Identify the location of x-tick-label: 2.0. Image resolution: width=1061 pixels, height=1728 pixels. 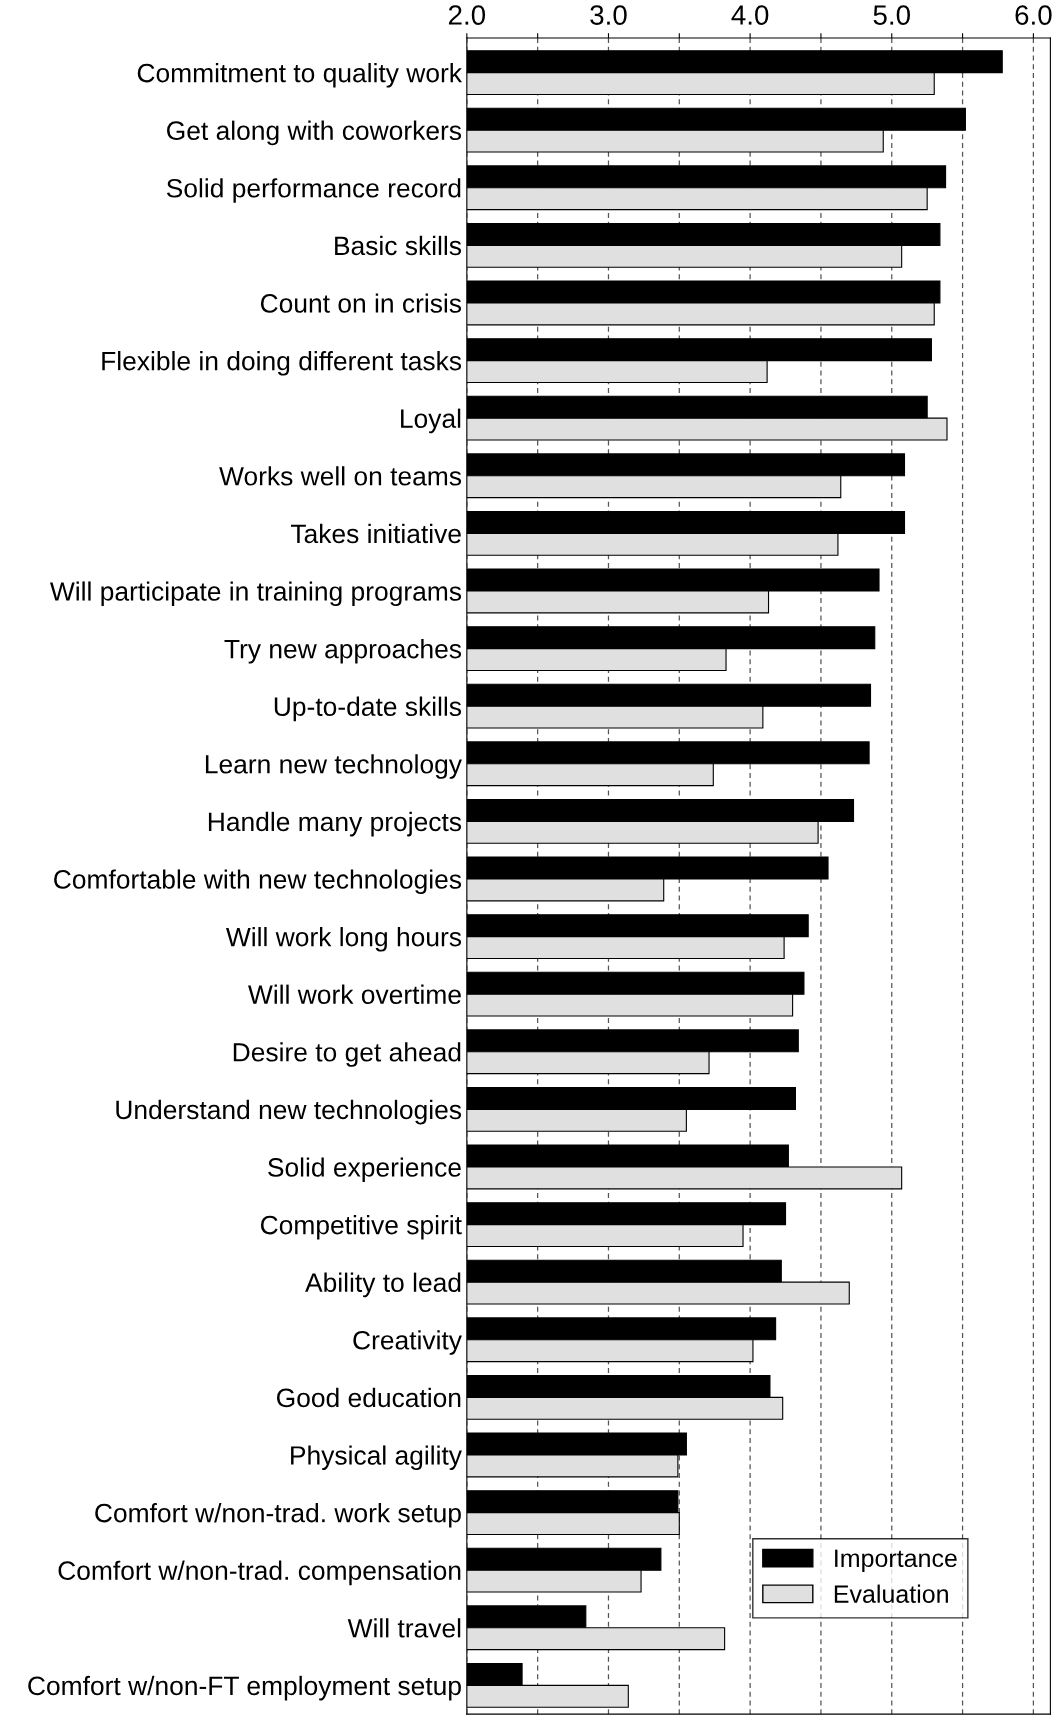
(467, 15).